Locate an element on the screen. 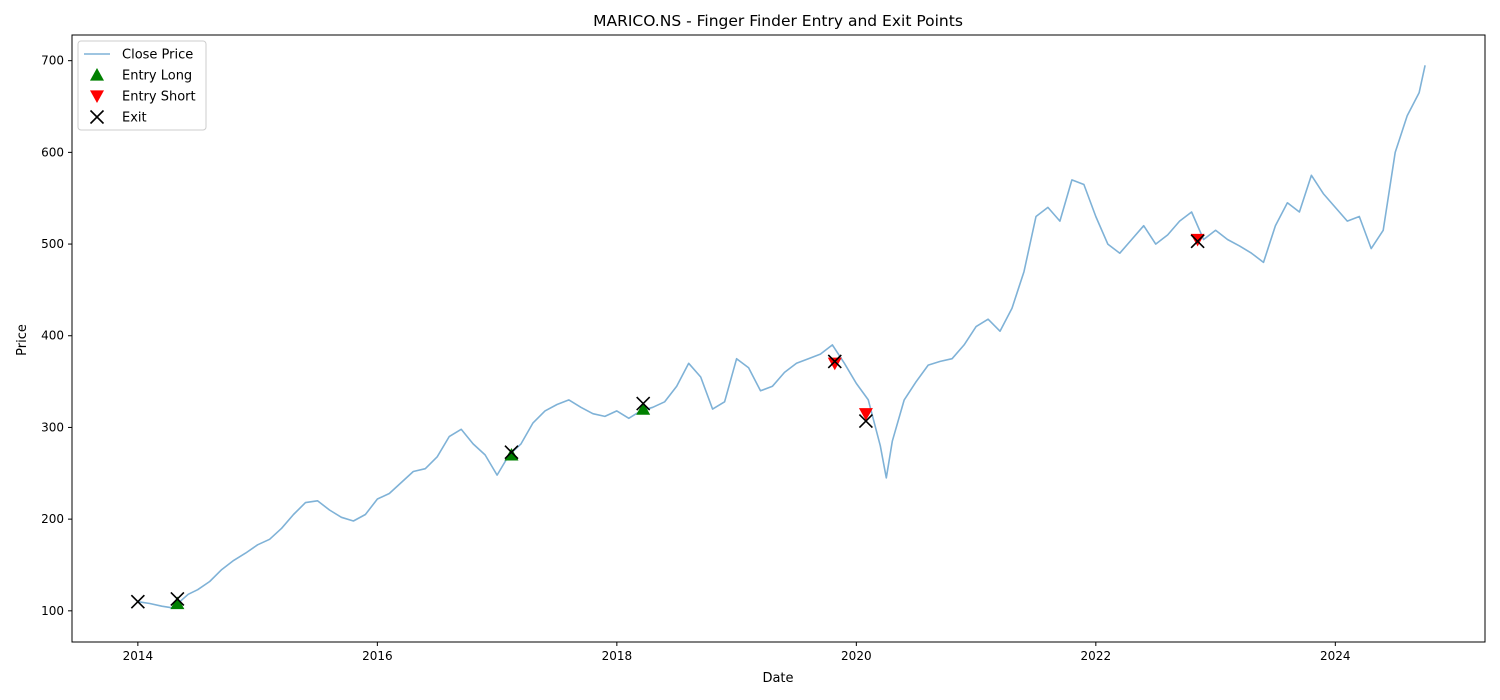 This screenshot has width=1500, height=700. legend: Close Price Entry Long Entry Short Exit is located at coordinates (142, 85).